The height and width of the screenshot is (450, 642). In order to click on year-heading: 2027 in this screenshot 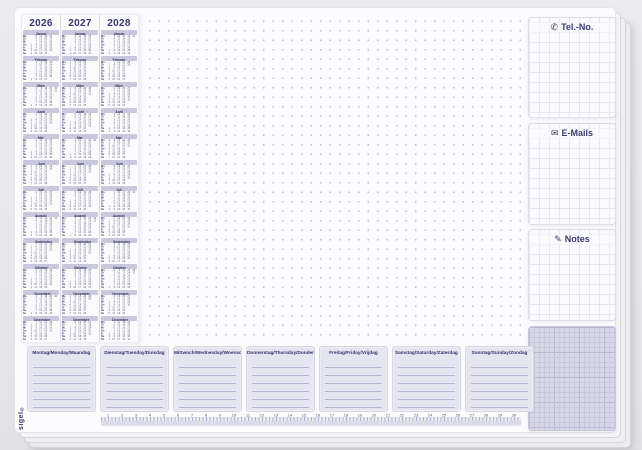, I will do `click(80, 23)`.